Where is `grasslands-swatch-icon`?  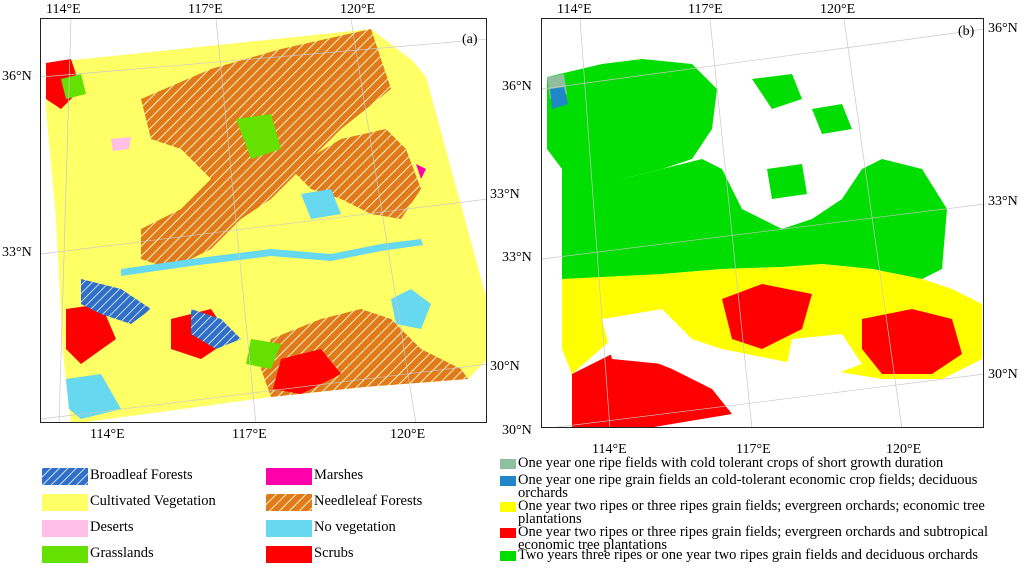 grasslands-swatch-icon is located at coordinates (65, 554).